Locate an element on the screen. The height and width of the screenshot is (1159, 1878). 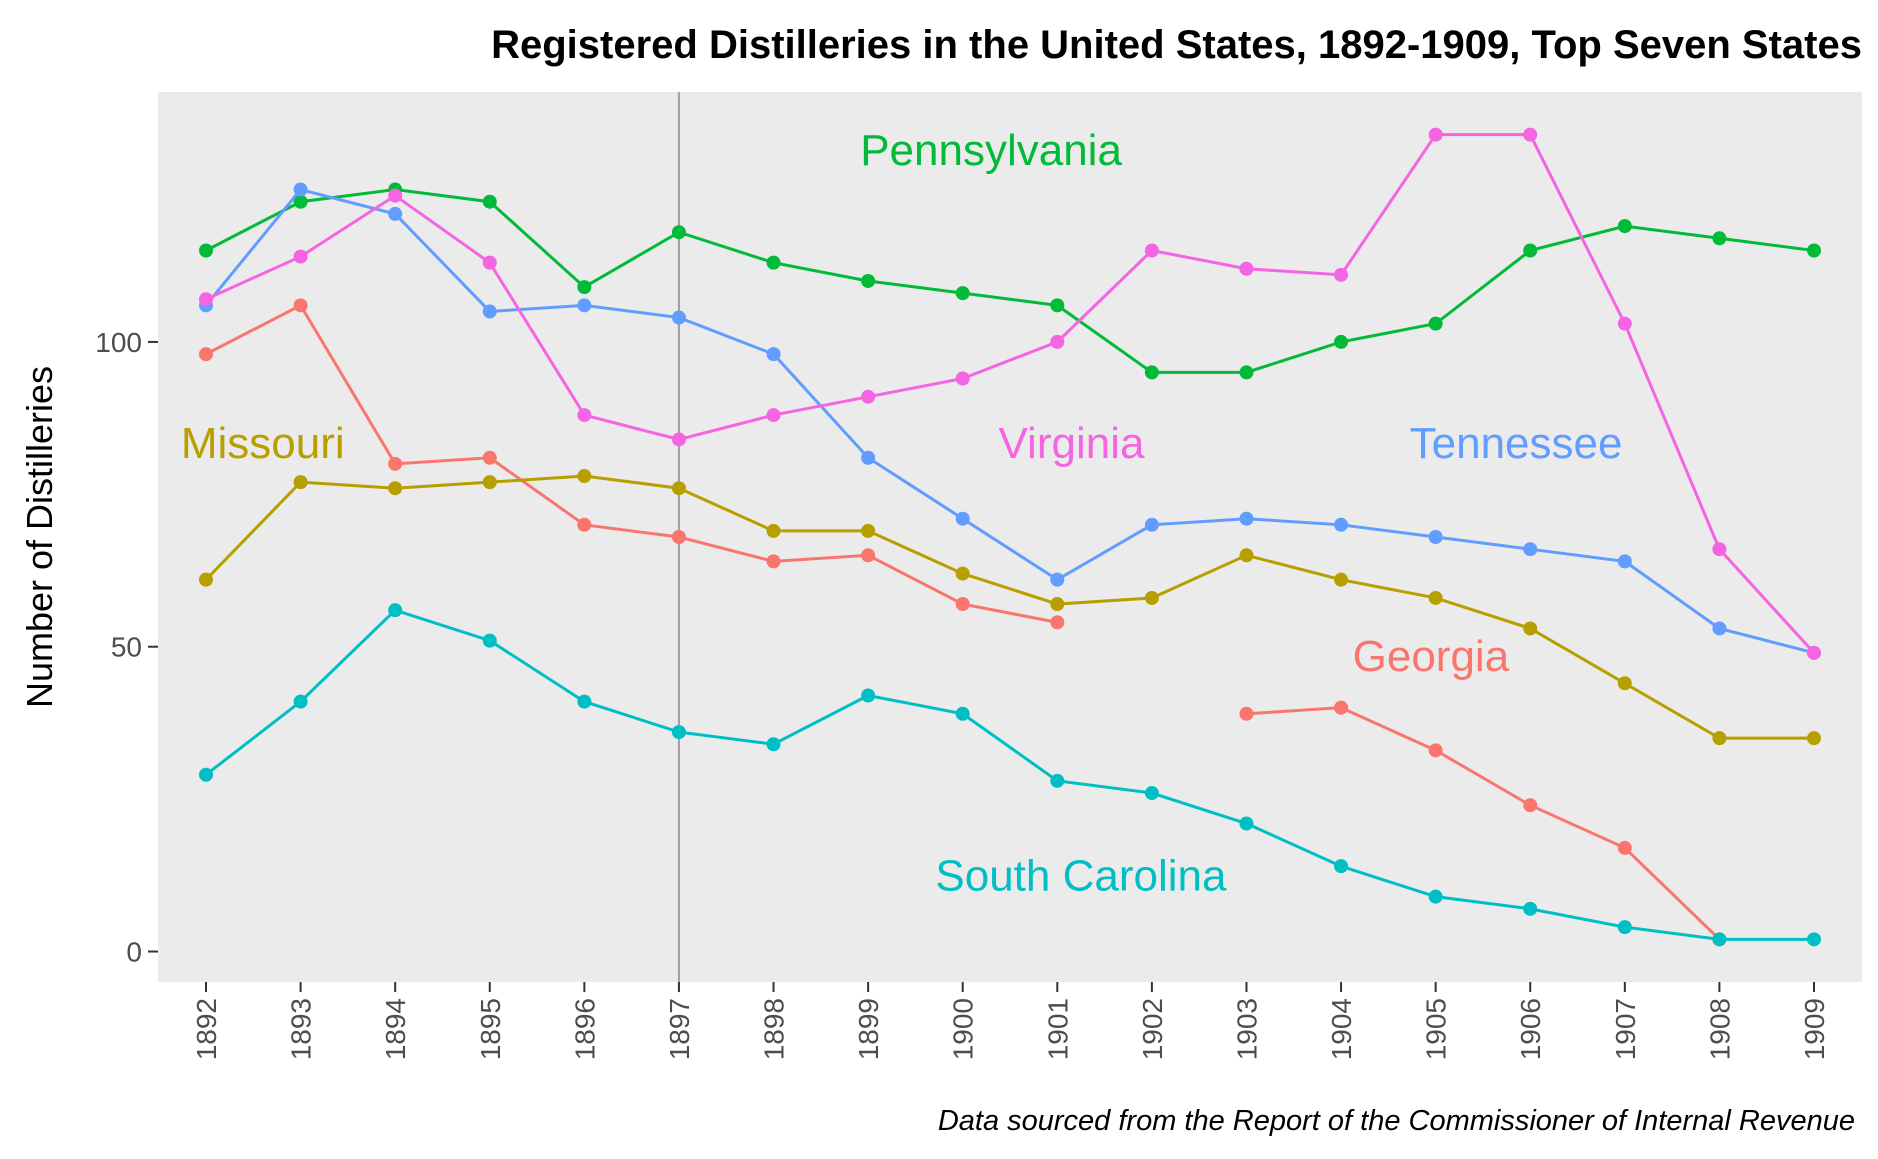
x-tick-label: 1905 is located at coordinates (1436, 1029).